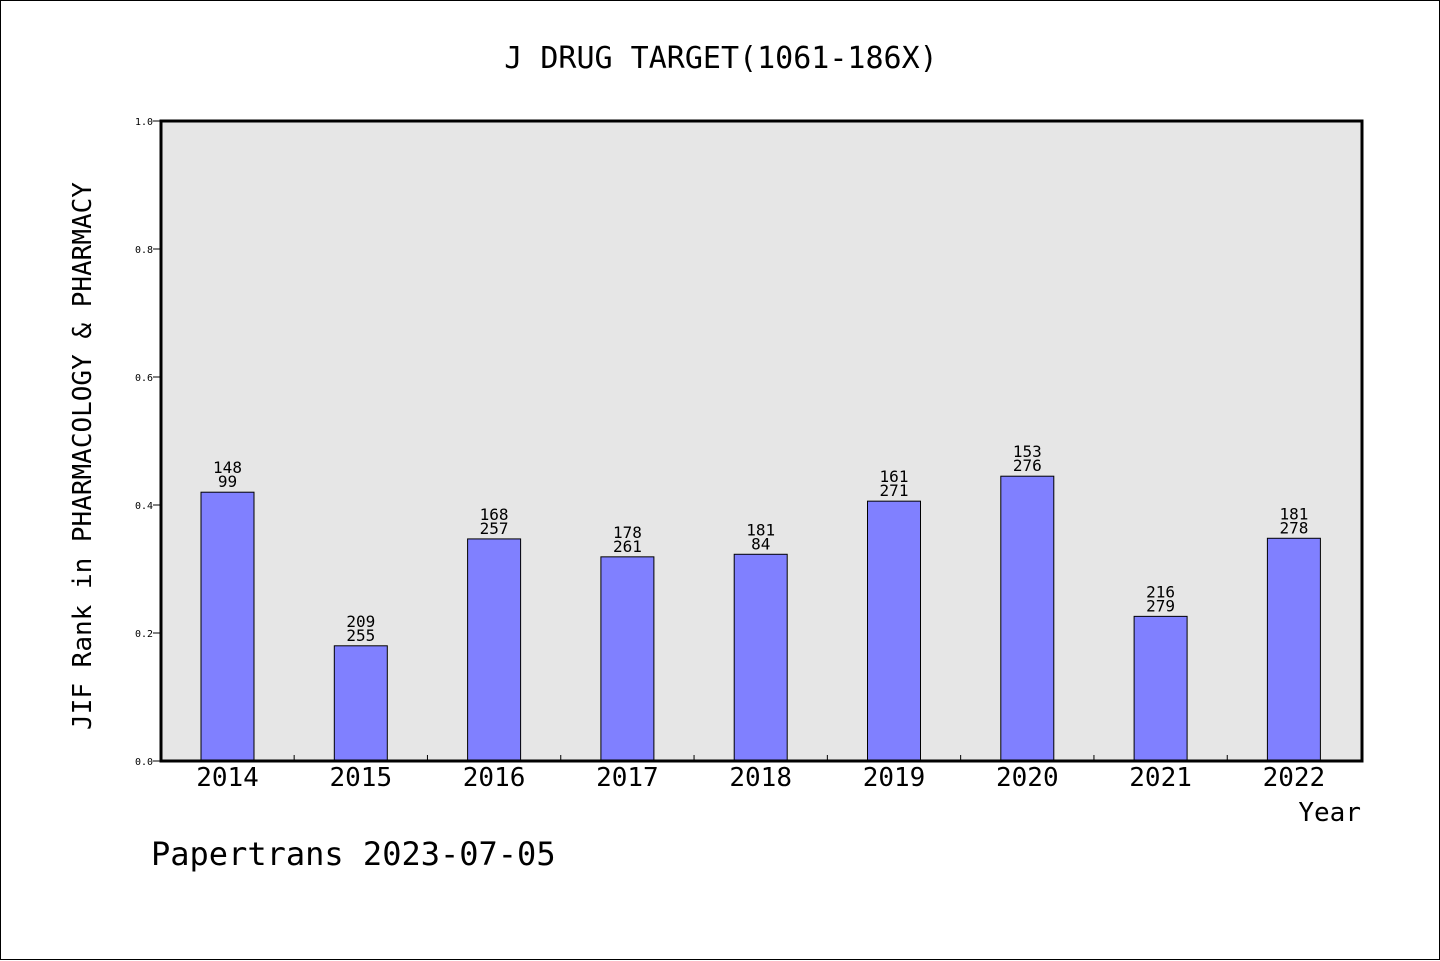 Image resolution: width=1440 pixels, height=961 pixels. What do you see at coordinates (360, 635) in the screenshot?
I see `bar-label-bottom: 255` at bounding box center [360, 635].